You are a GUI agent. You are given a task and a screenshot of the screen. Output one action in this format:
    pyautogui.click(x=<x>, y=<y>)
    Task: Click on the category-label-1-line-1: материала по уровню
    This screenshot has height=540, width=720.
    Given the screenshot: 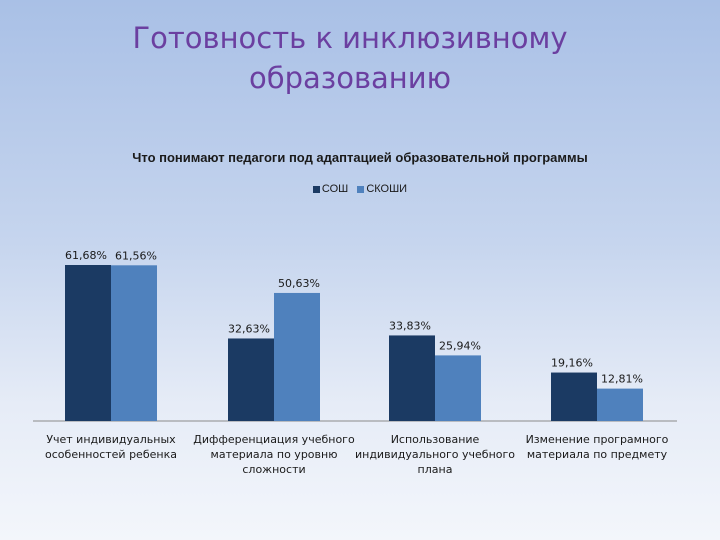 What is the action you would take?
    pyautogui.click(x=274, y=454)
    